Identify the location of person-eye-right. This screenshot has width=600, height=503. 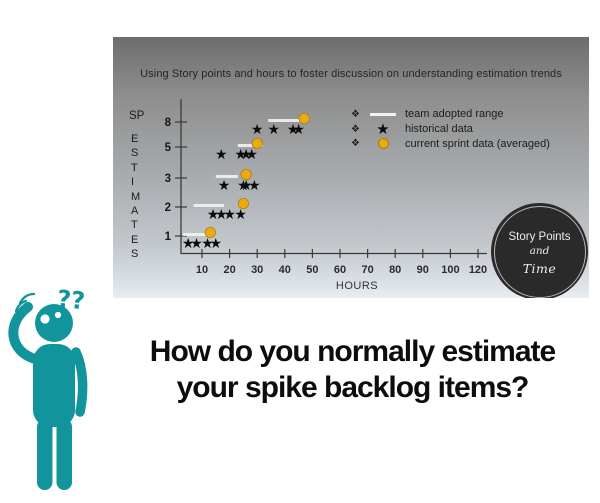
(58, 315).